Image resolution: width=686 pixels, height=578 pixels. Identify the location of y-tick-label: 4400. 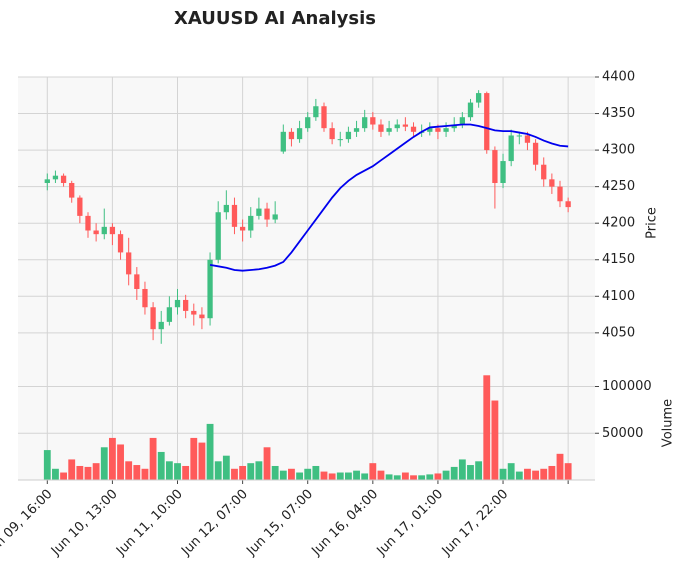
(618, 77).